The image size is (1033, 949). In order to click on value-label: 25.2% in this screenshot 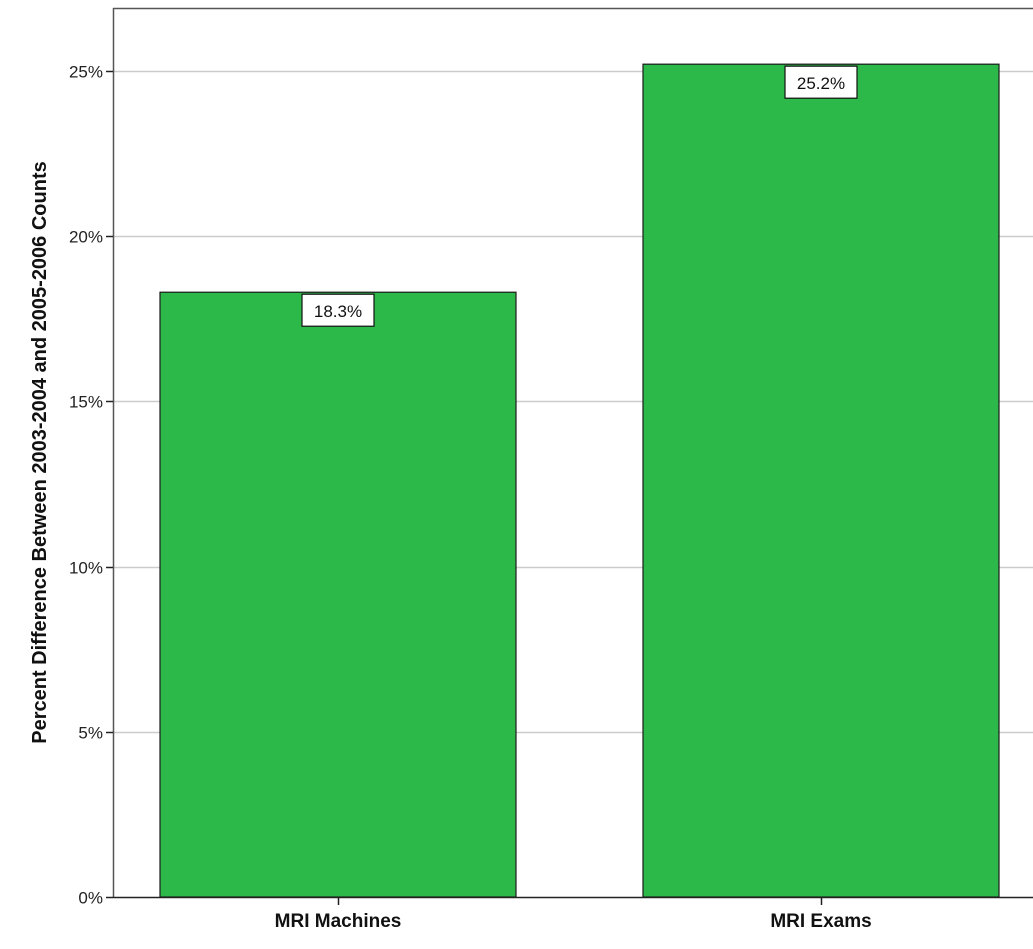, I will do `click(821, 82)`.